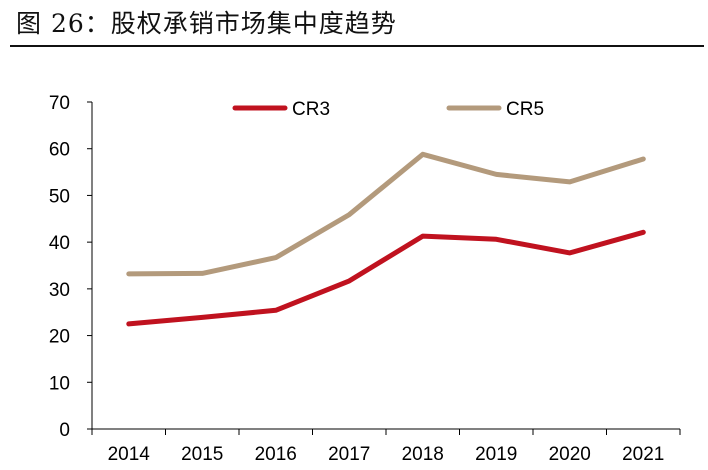 The height and width of the screenshot is (470, 708). I want to click on y-tick-label: 70, so click(59, 103).